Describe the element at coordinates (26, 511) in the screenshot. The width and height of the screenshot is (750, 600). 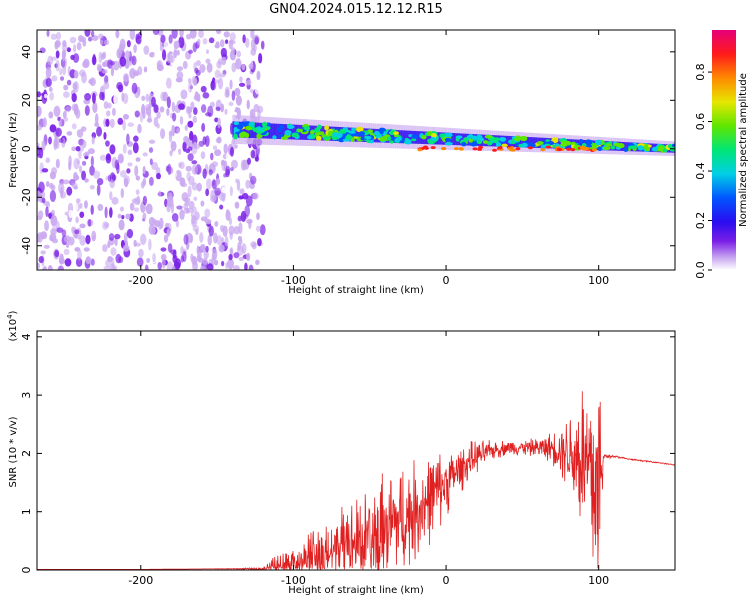
I see `y-tick-label: 1` at that location.